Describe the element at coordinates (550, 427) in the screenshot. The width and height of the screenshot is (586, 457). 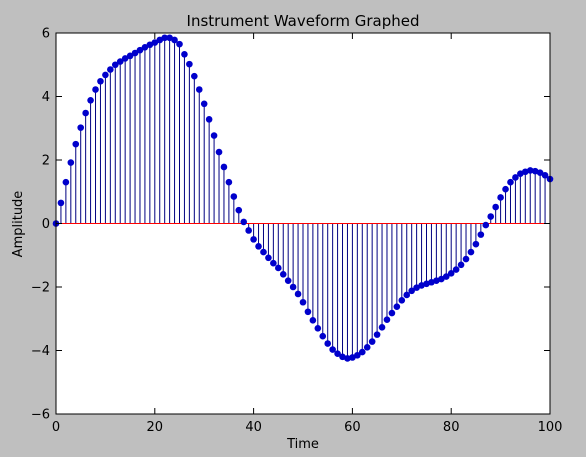
I see `x-tick-label: 100` at that location.